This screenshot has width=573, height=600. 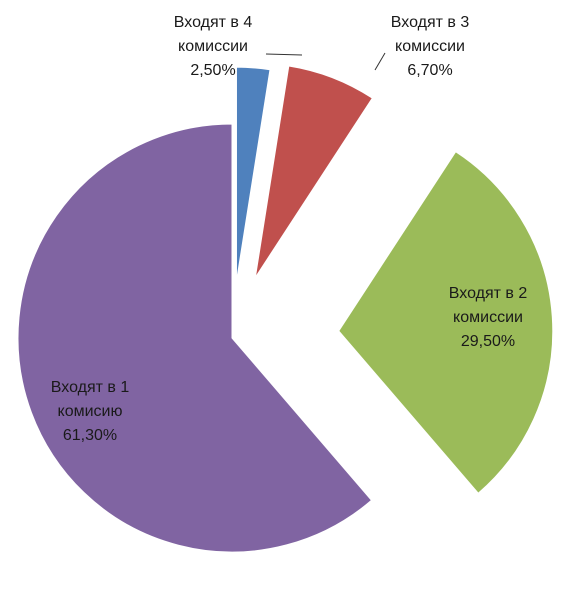 I want to click on slice-label: Входят в 4 комиссии 2,50%, so click(x=213, y=46).